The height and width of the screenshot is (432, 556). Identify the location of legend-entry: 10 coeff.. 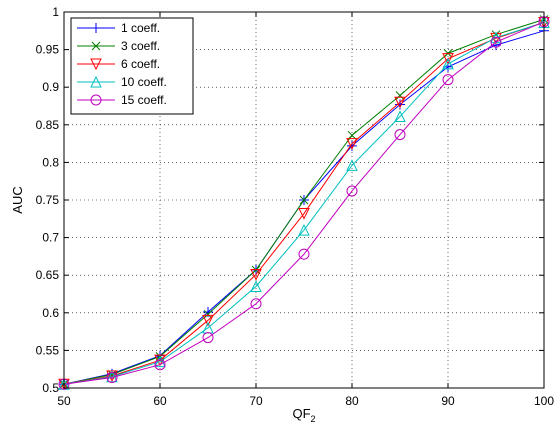
(122, 82).